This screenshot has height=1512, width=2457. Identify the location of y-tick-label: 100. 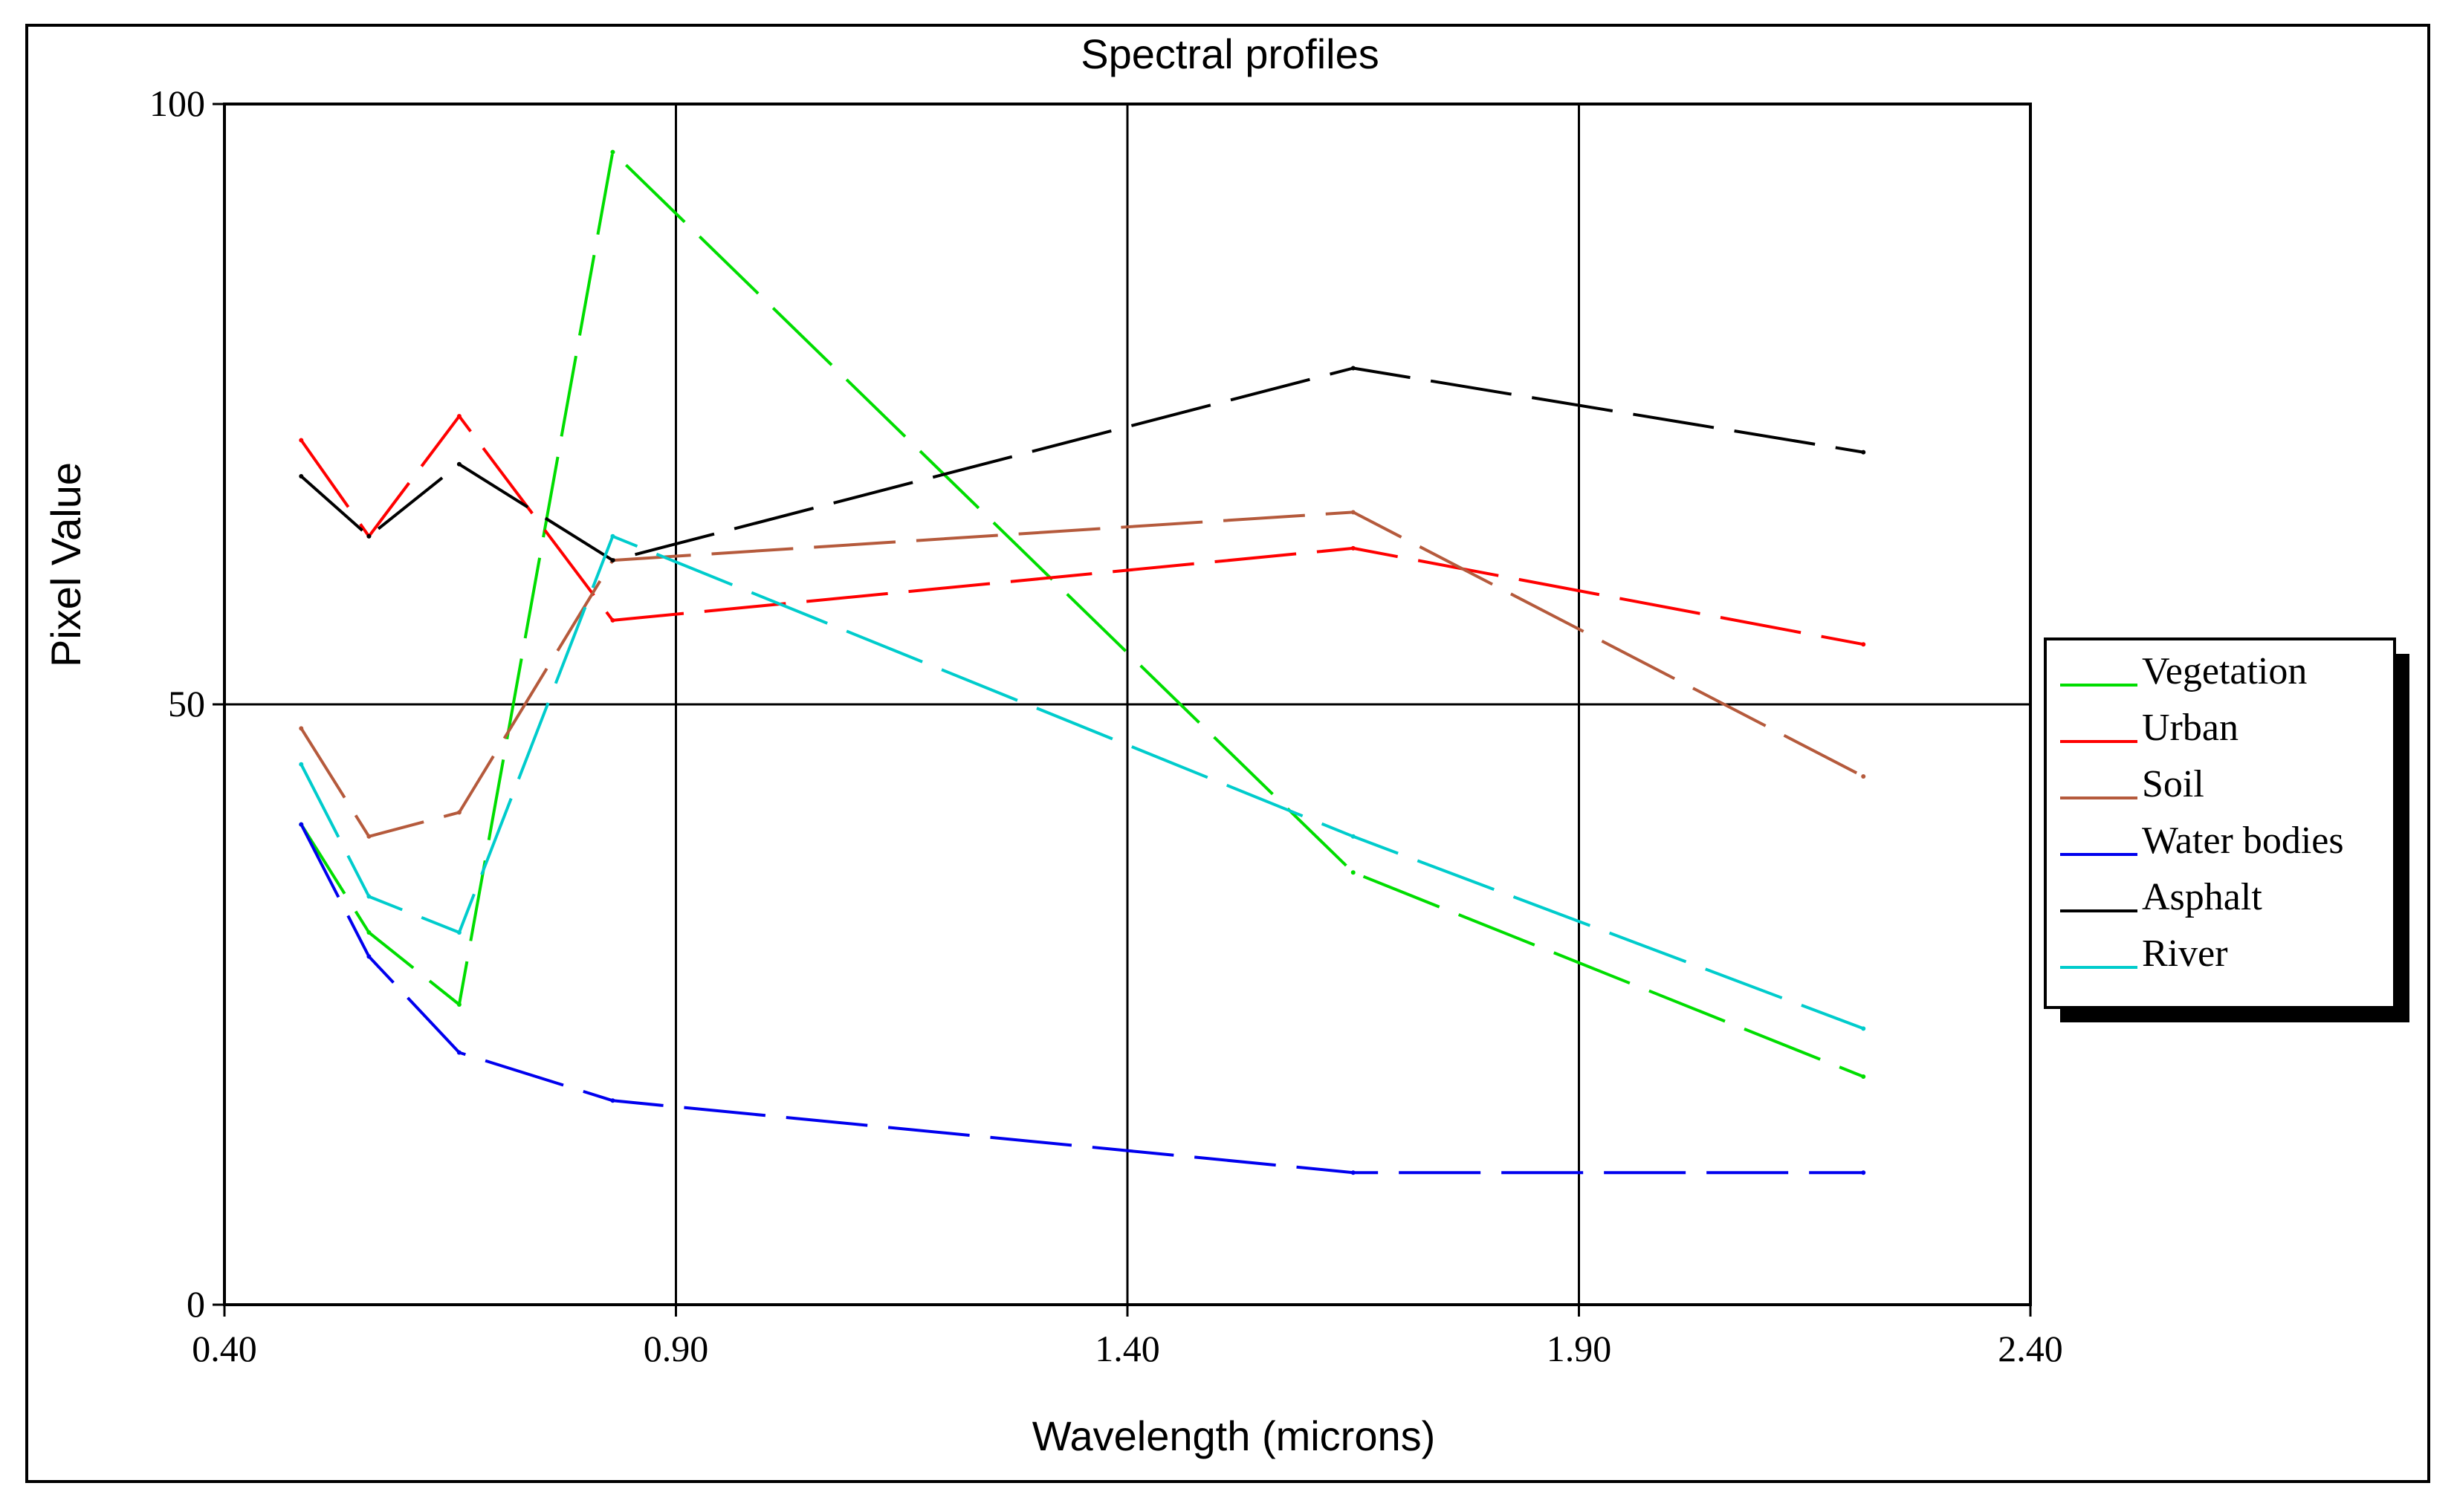
(177, 103).